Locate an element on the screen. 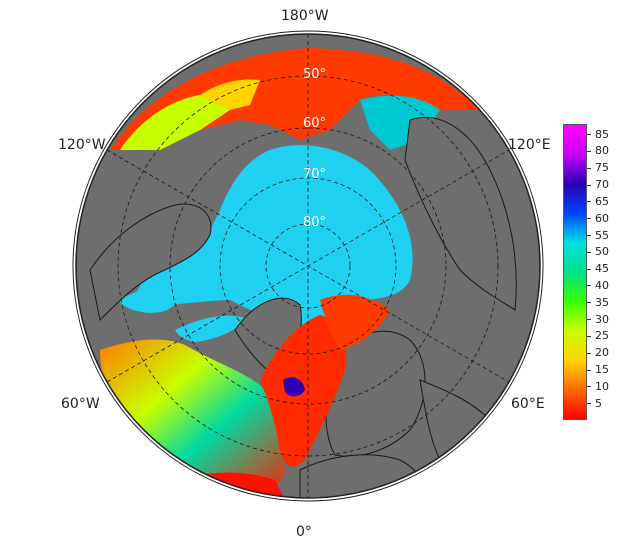  lat-label-70: 70° is located at coordinates (314, 174).